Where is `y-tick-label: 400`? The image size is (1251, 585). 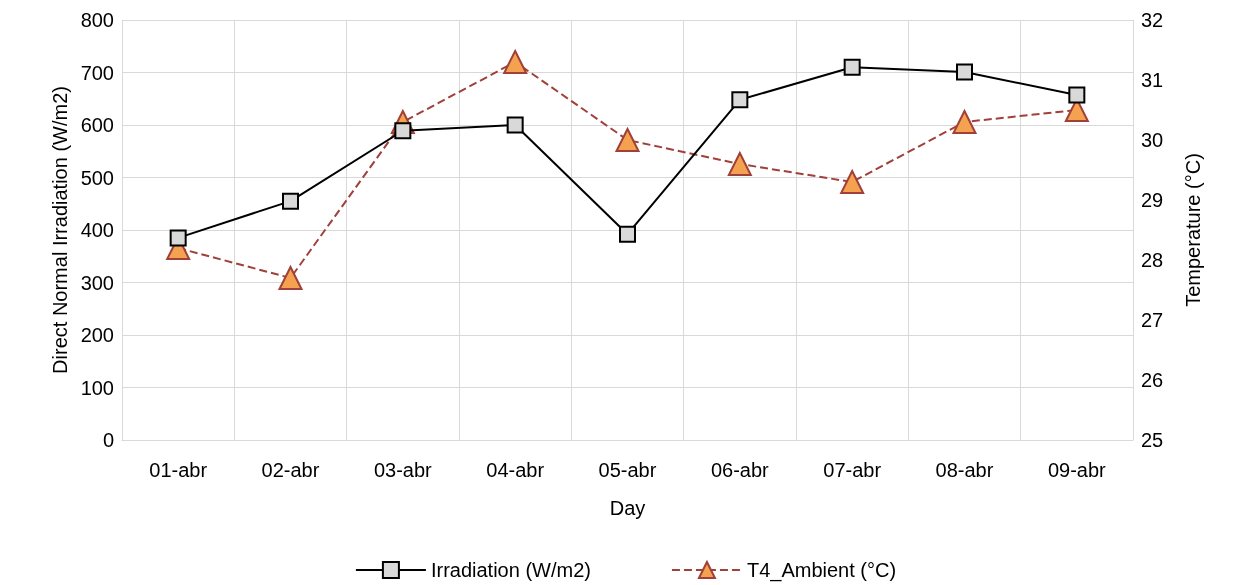 y-tick-label: 400 is located at coordinates (97, 230).